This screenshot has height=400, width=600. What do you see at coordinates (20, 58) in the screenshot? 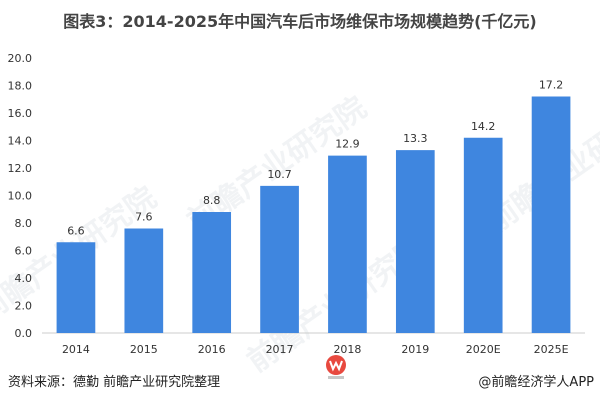
I see `y-tick-label: 20.0` at bounding box center [20, 58].